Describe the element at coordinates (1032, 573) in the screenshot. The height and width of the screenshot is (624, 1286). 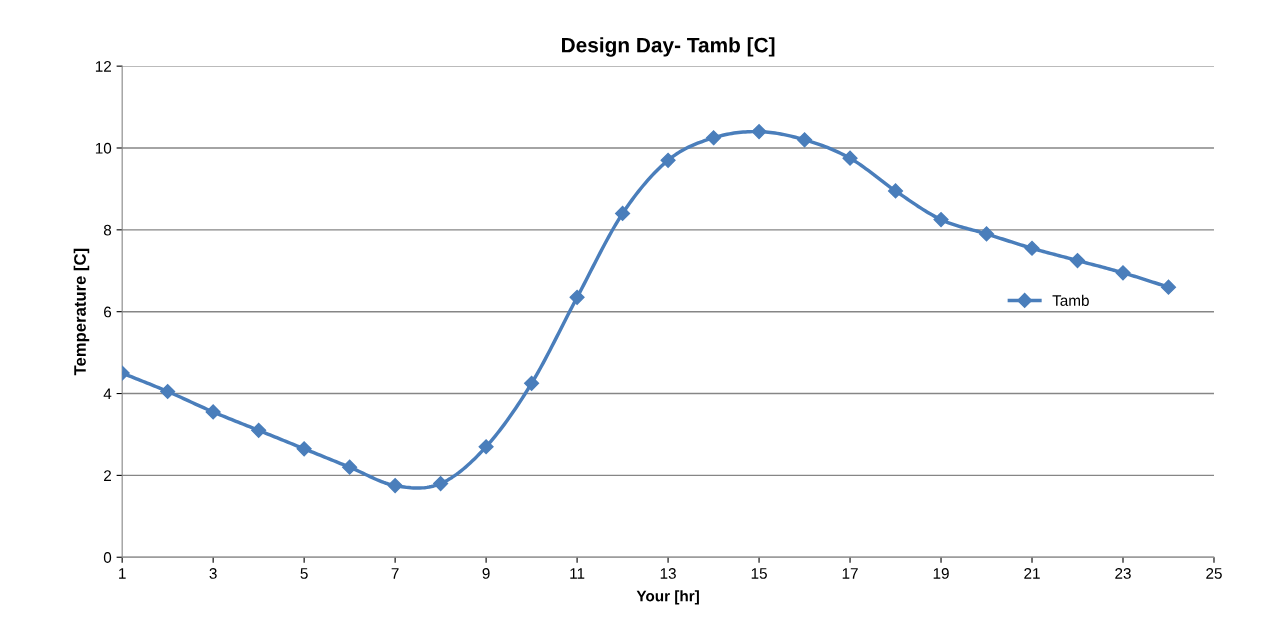
I see `x-tick-label: 21` at that location.